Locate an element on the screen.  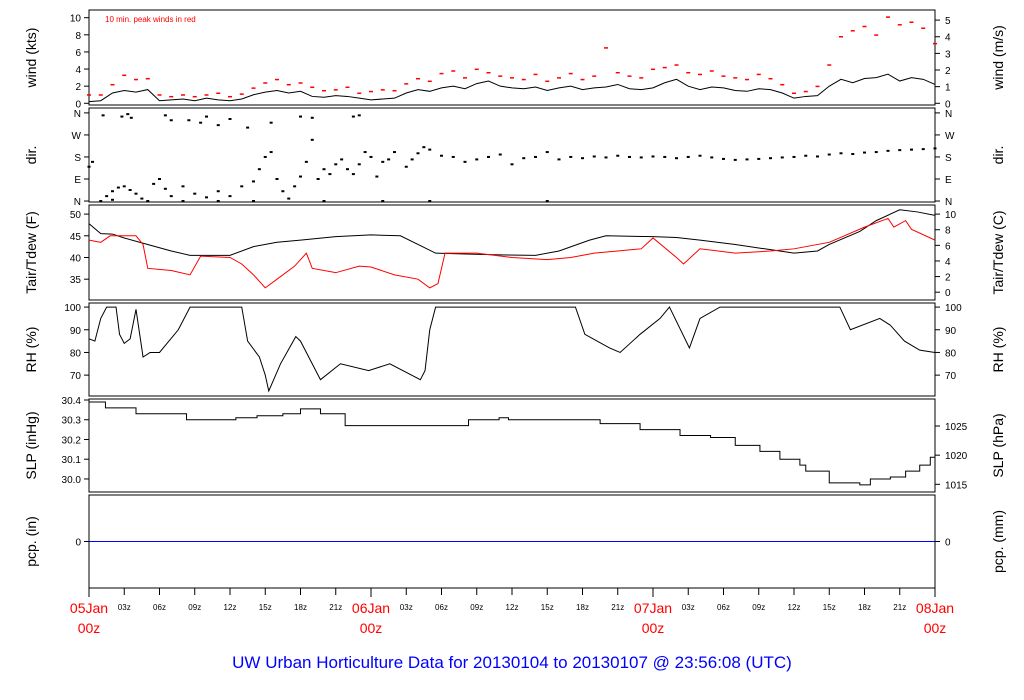
slp-right-tick-label: 1015 is located at coordinates (956, 485).